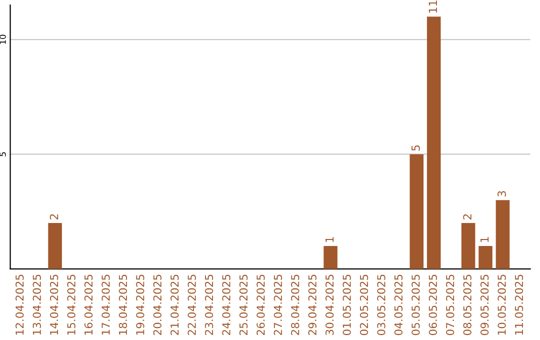  Describe the element at coordinates (243, 305) in the screenshot. I see `x-tick-label: 25.04.2025` at that location.